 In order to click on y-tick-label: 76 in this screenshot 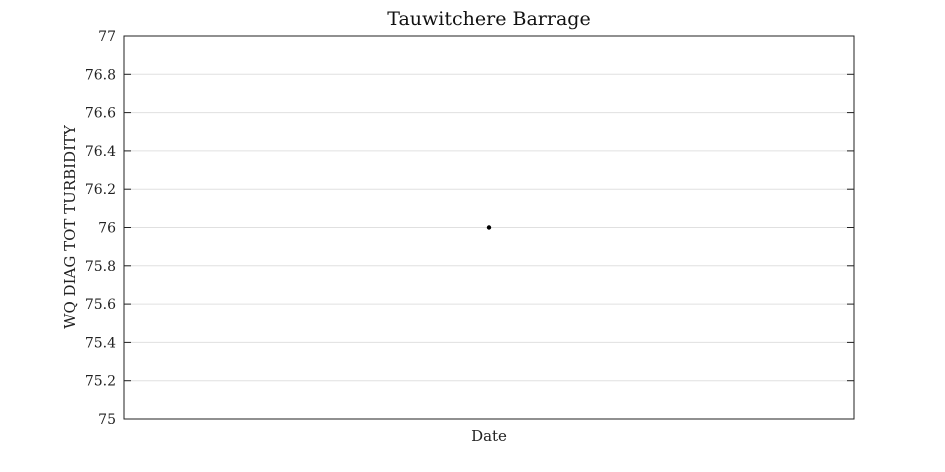, I will do `click(107, 229)`.